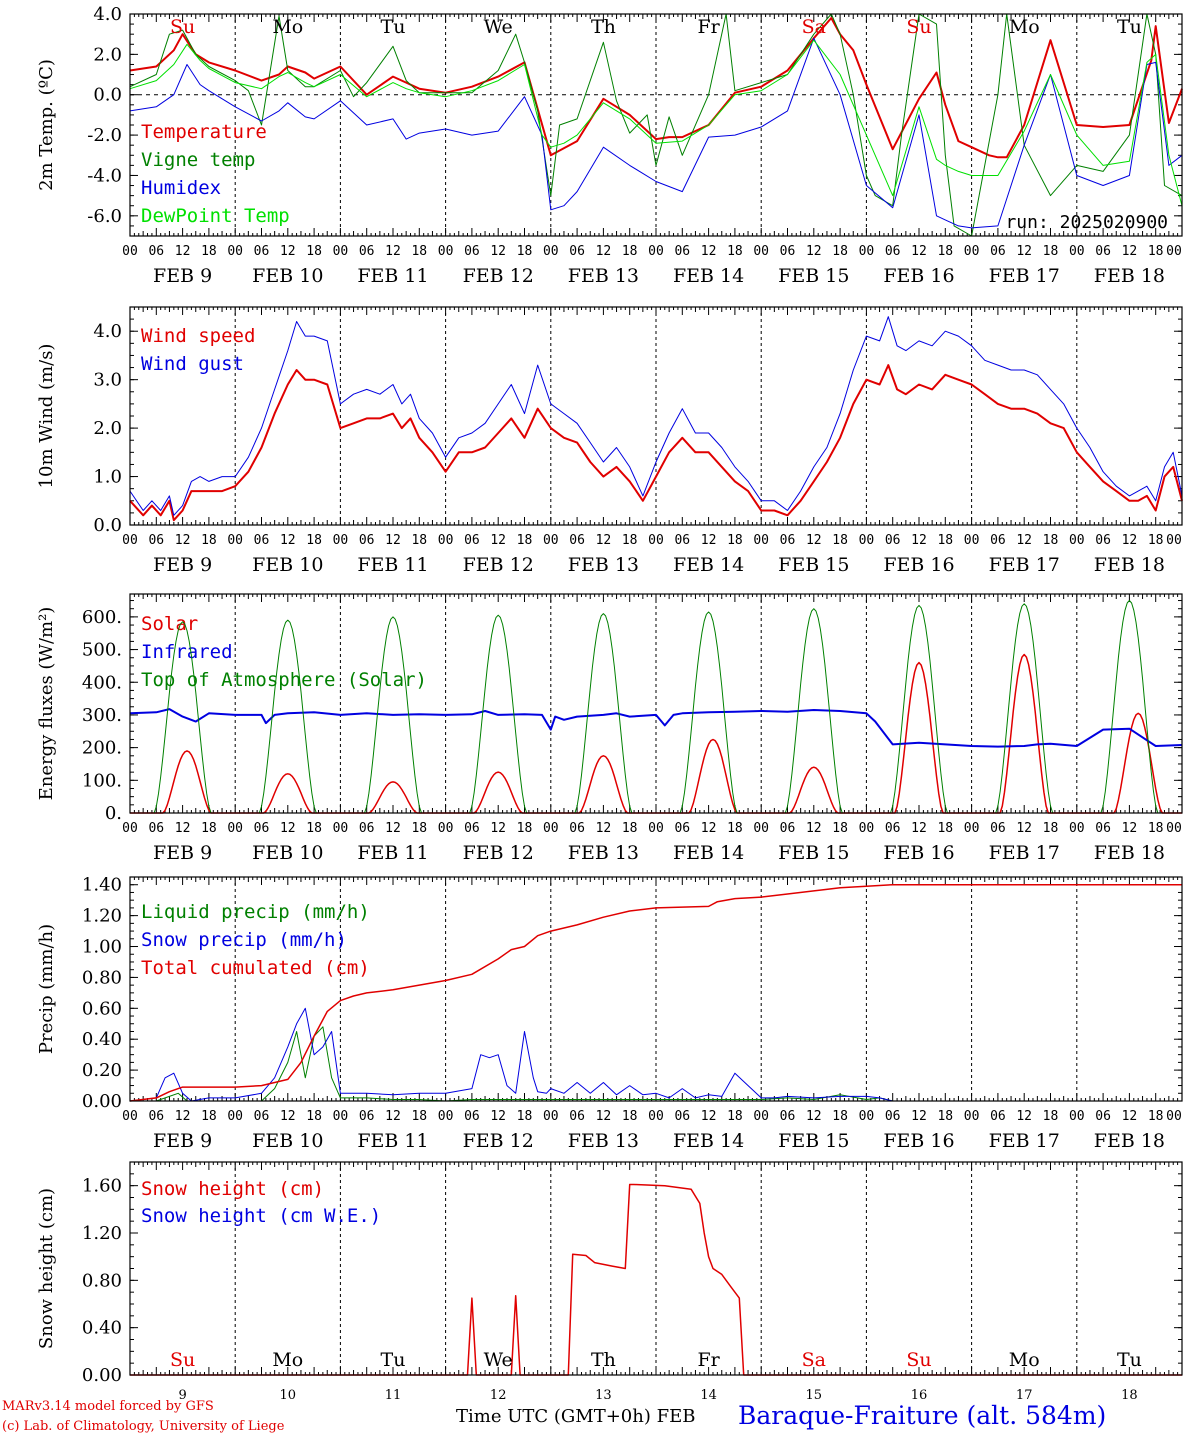 The image size is (1194, 1440). Describe the element at coordinates (215, 216) in the screenshot. I see `legend-entry: DewPoint Temp` at that location.